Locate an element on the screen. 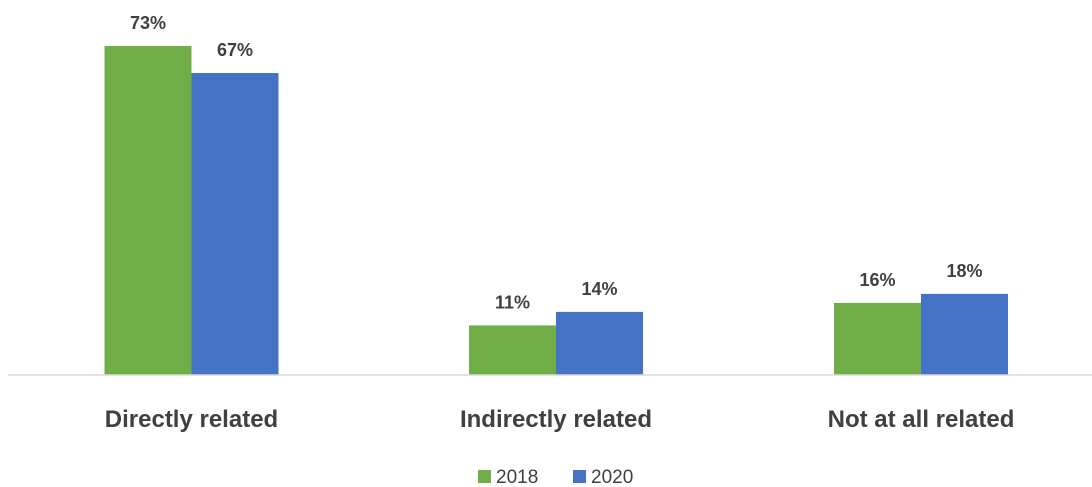 The width and height of the screenshot is (1092, 487). legend-swatch-2018 is located at coordinates (484, 476).